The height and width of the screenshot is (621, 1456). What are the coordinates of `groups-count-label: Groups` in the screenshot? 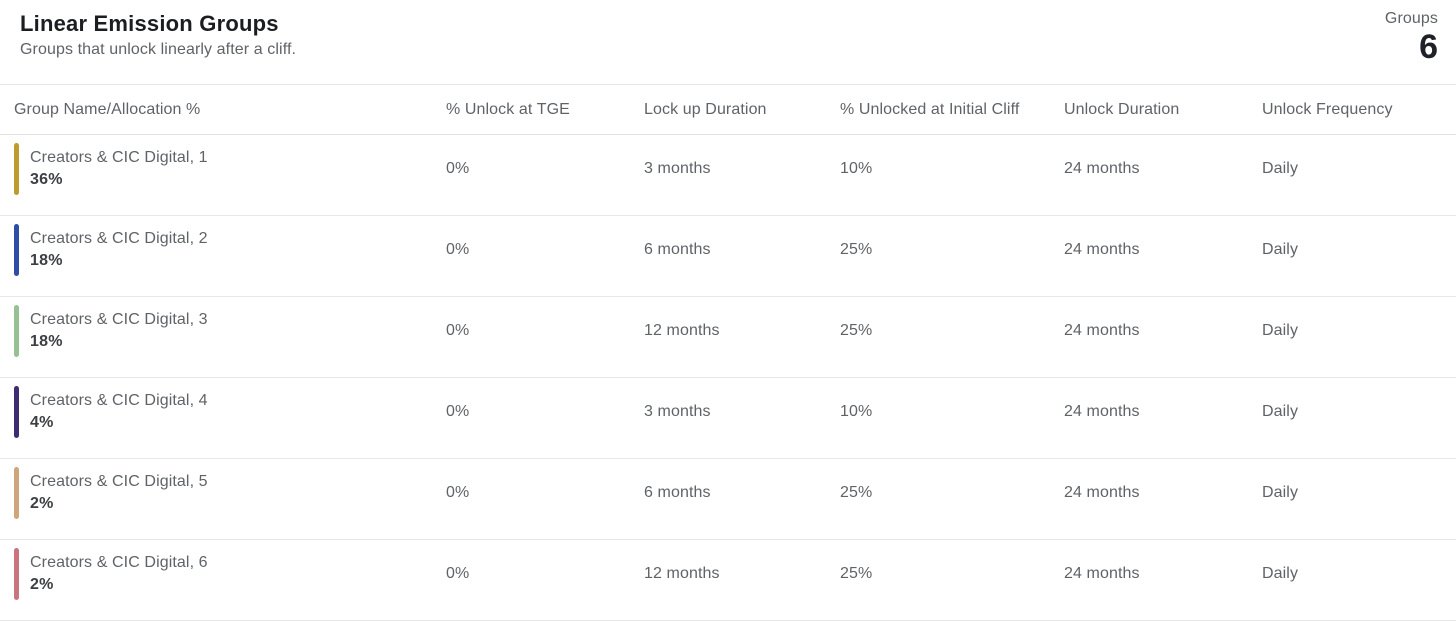 It's located at (1411, 18).